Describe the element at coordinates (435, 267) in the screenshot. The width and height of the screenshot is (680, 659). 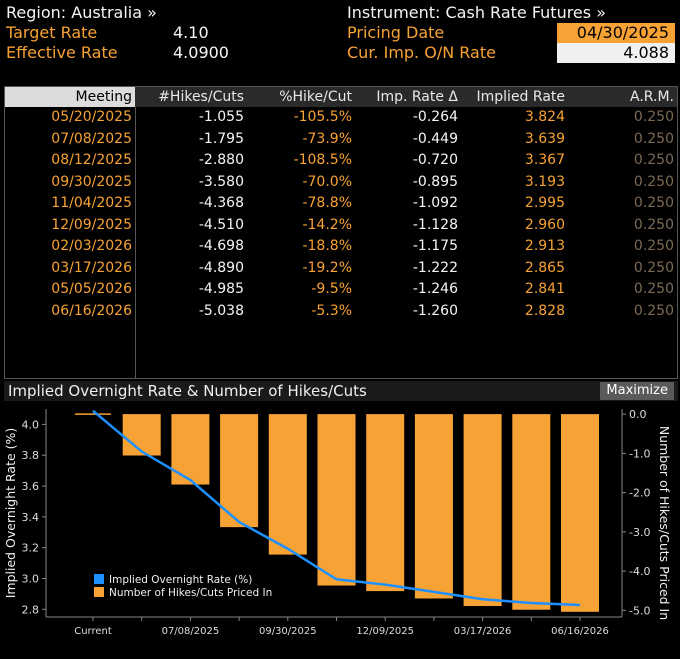
I see `cell-imp-rate-delta: -1.222` at that location.